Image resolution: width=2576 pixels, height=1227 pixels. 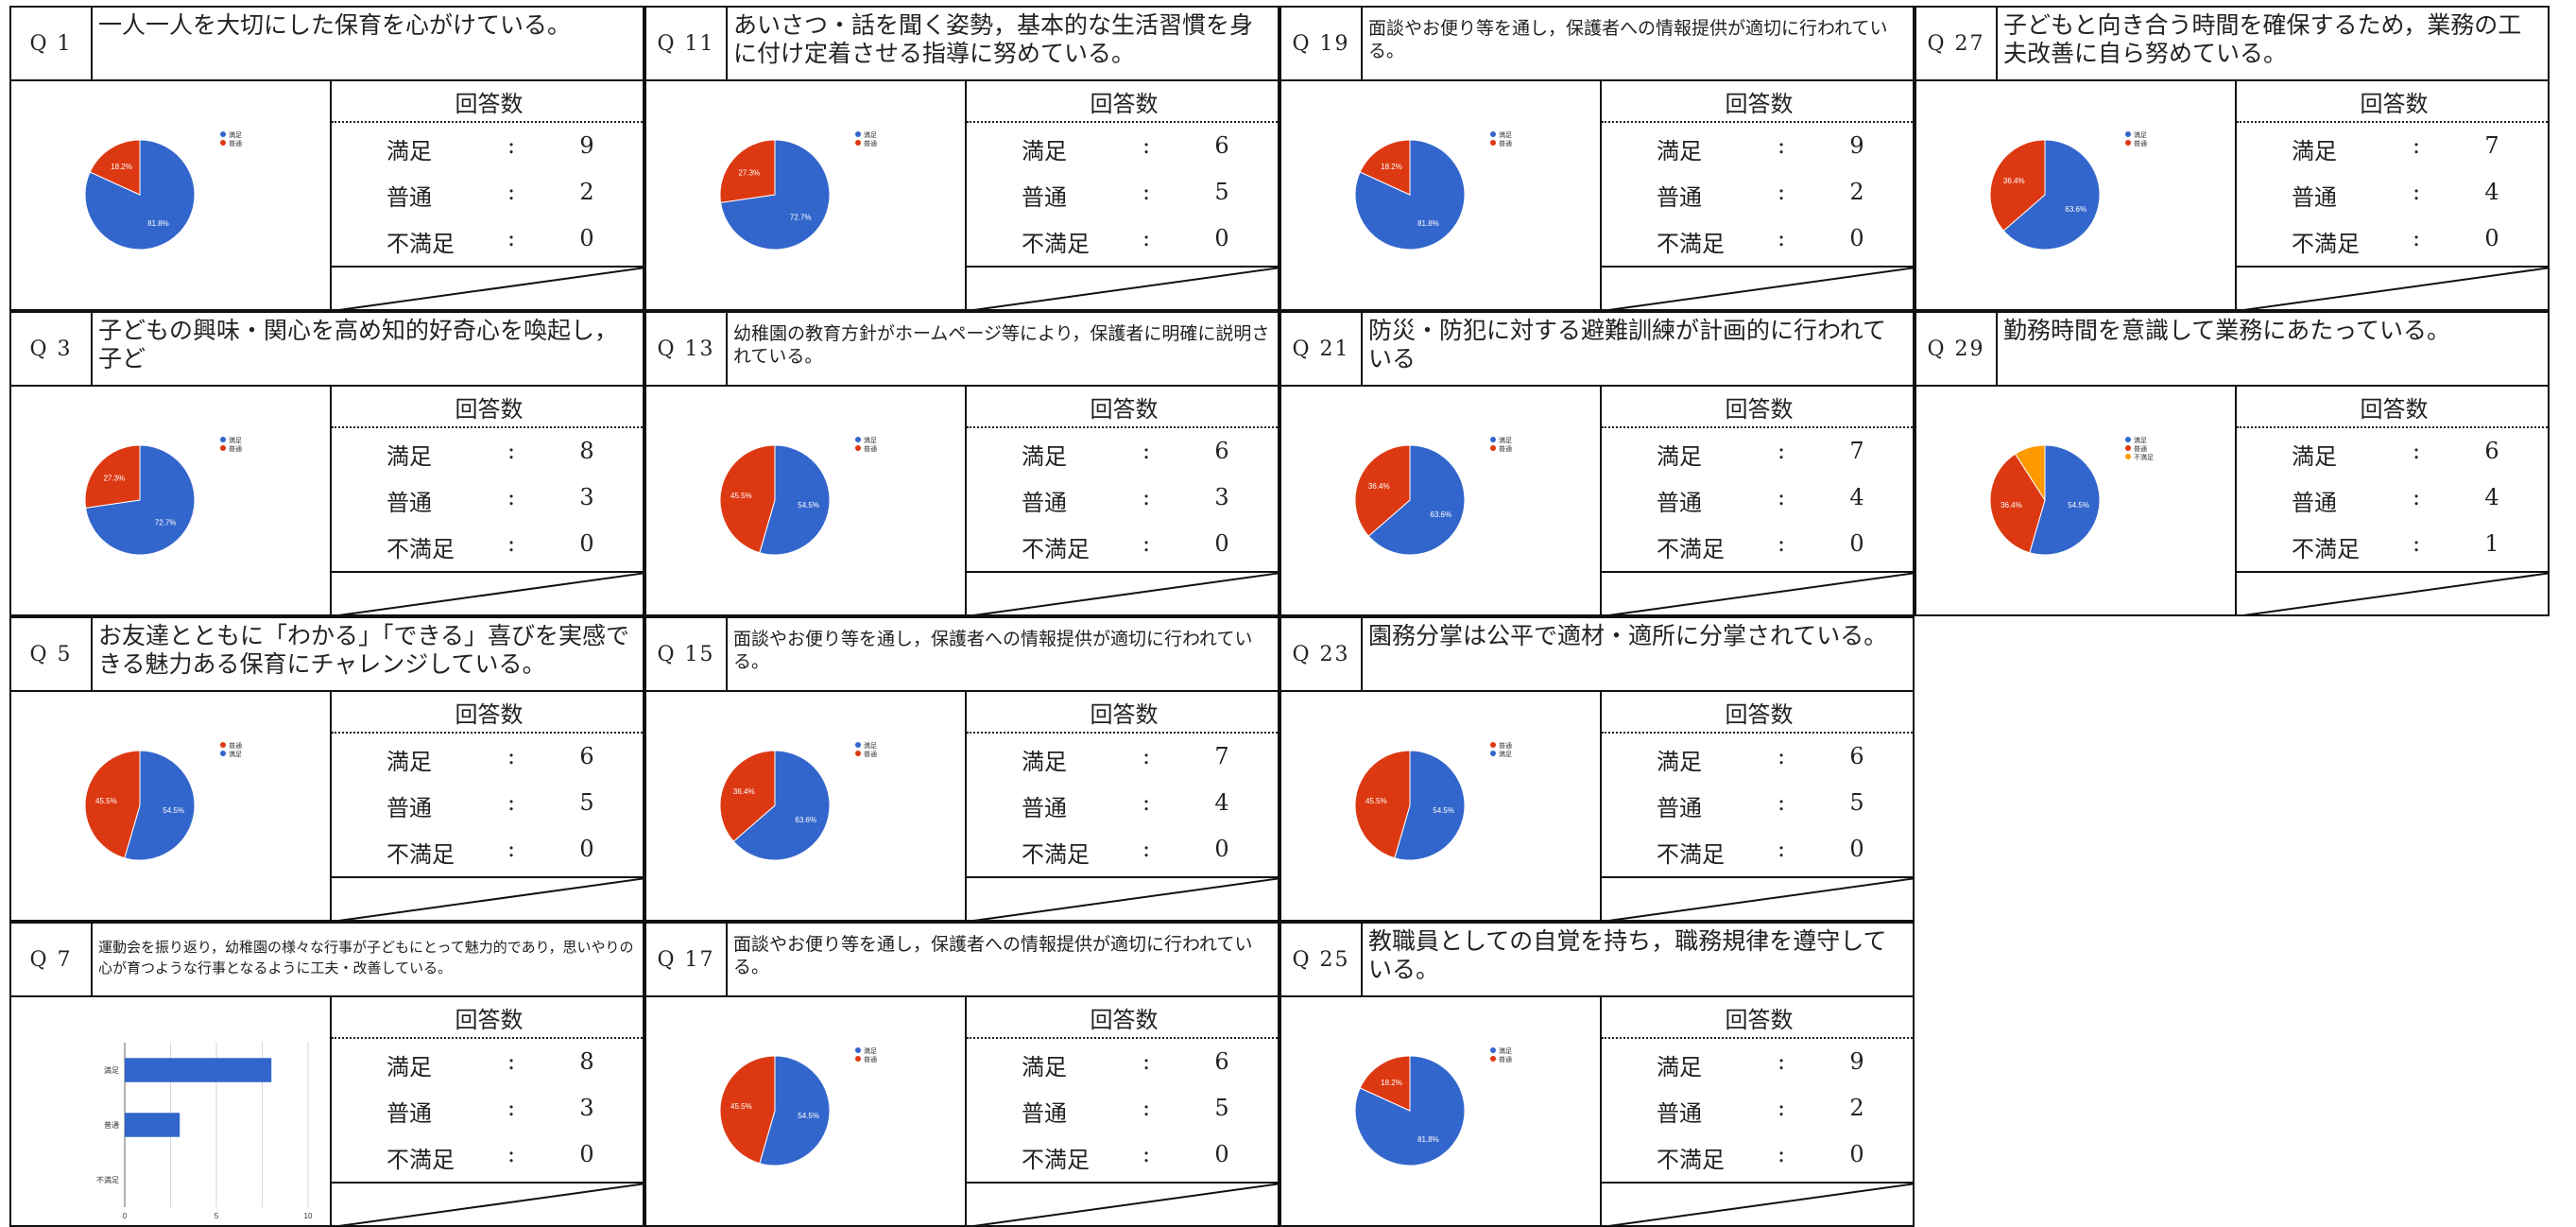 I want to click on question-text: 教職員としての自覚を持ち，職務規律を遵守している。, so click(x=1627, y=955).